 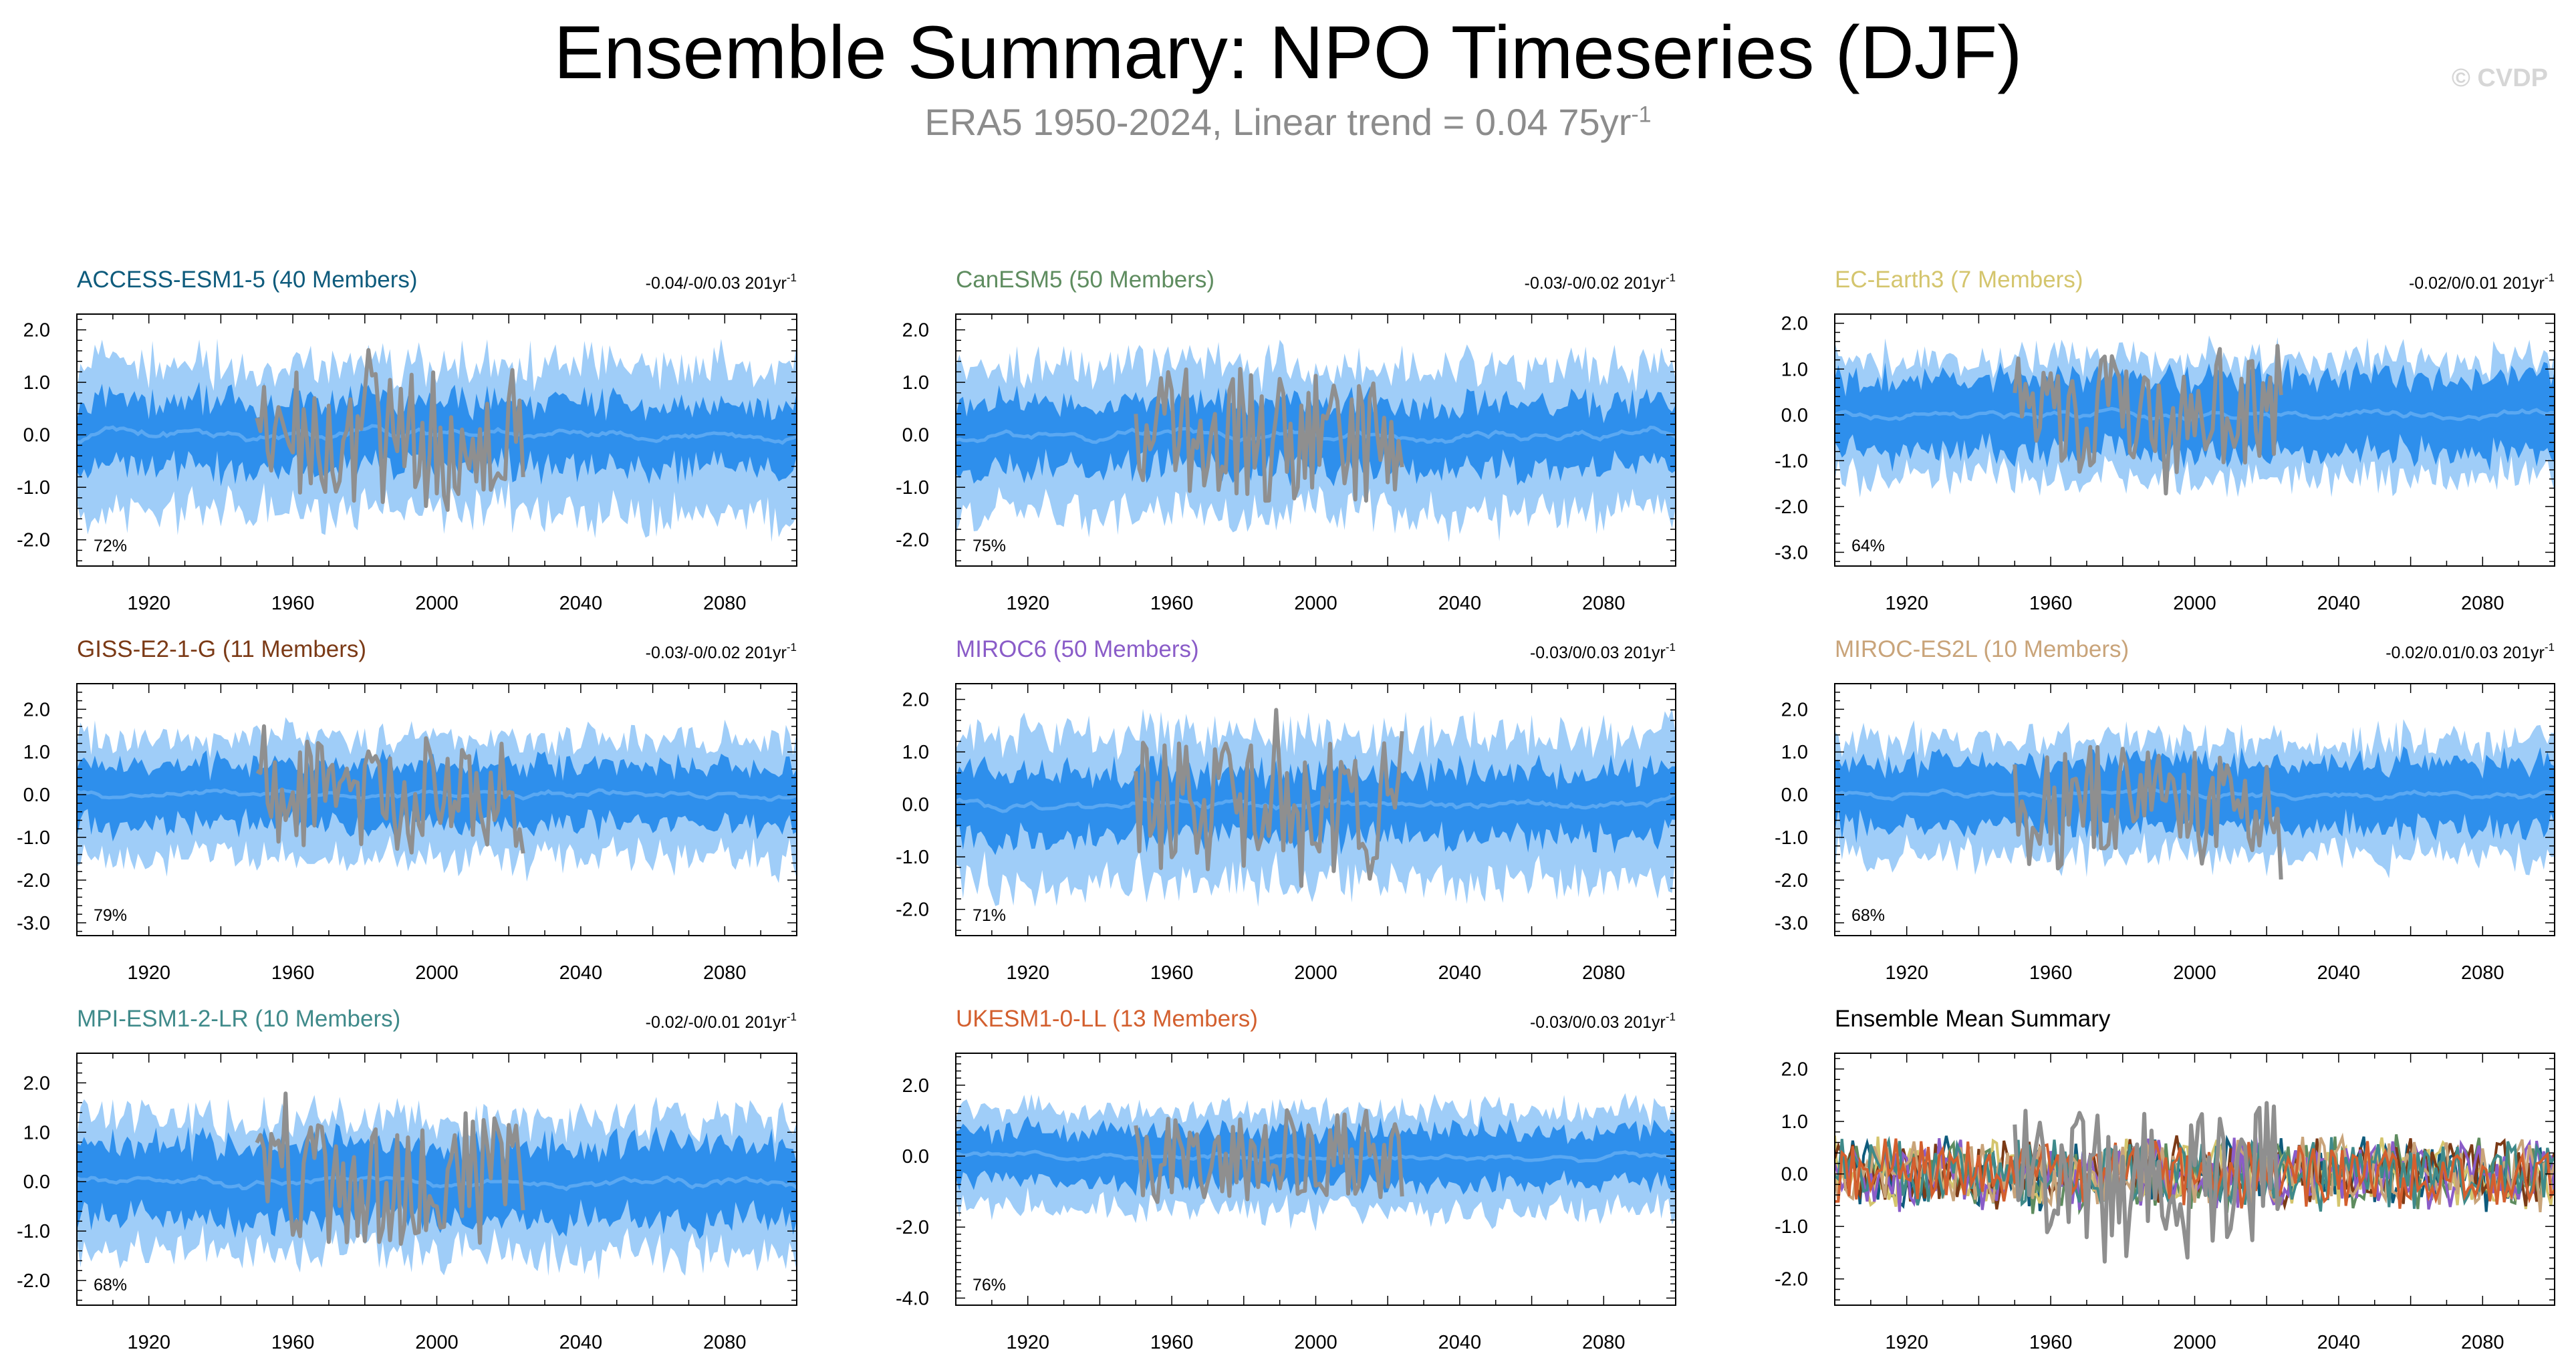 What do you see at coordinates (1078, 649) in the screenshot?
I see `panel-title: MIROC6 (50 Members)` at bounding box center [1078, 649].